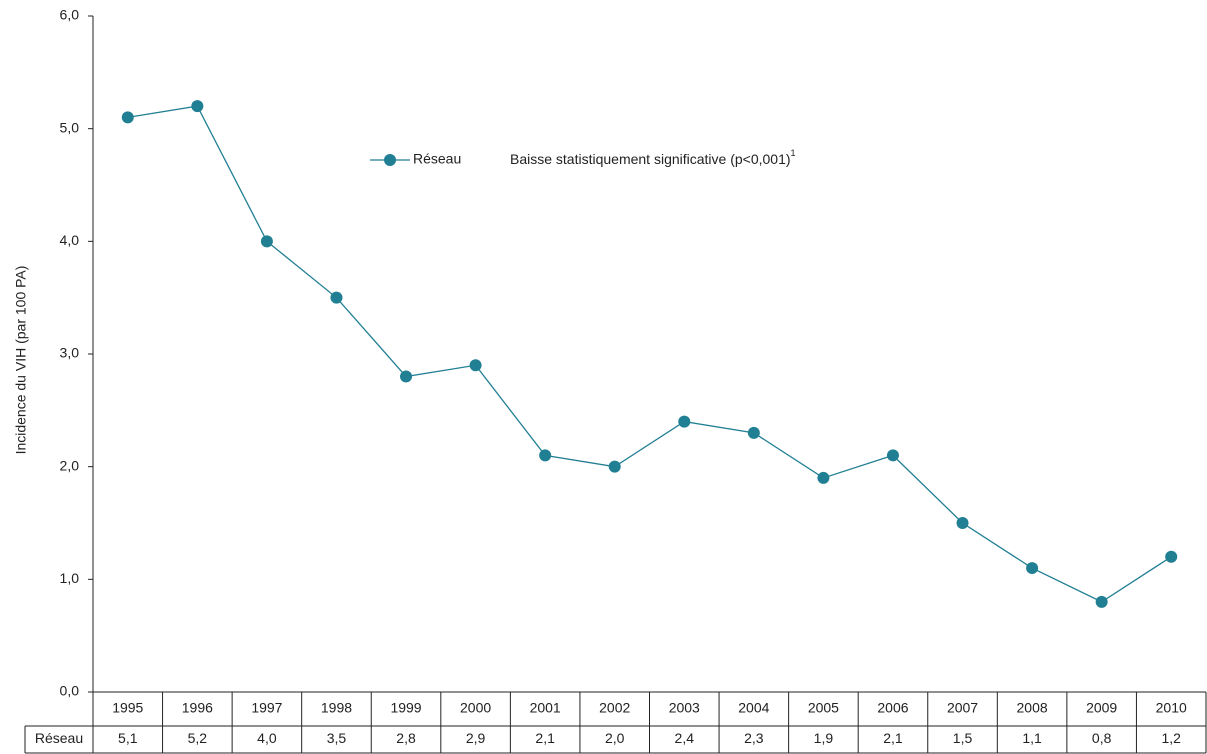 The image size is (1207, 754). I want to click on table-value: 2,3, so click(754, 738).